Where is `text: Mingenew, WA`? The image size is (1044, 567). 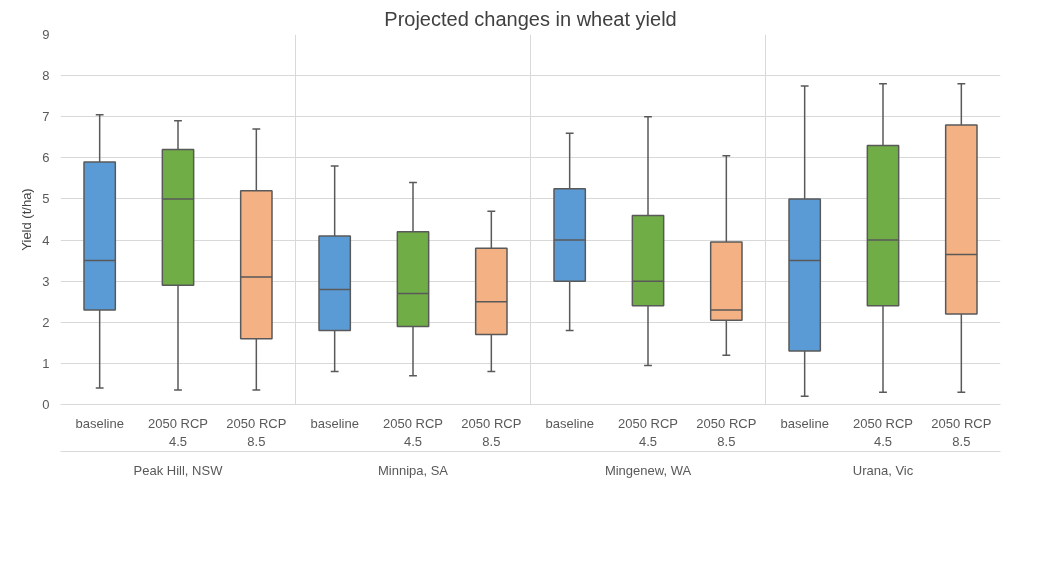
text: Mingenew, WA is located at coordinates (648, 470).